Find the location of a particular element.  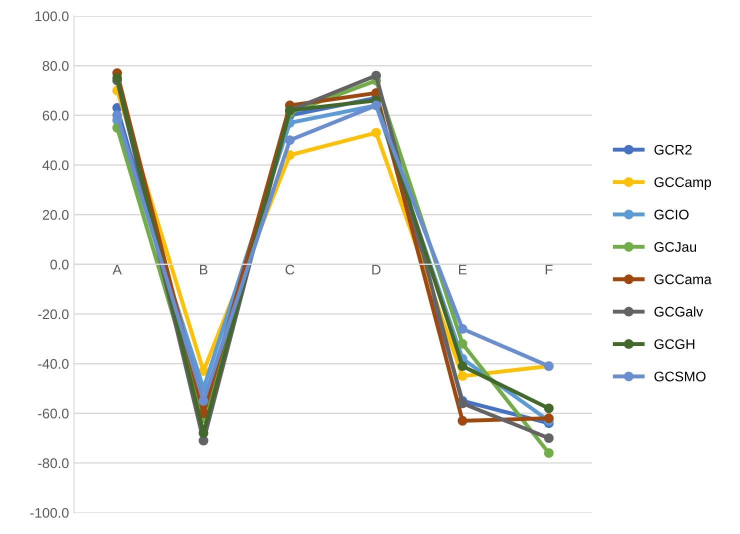

legend-label: GCIO is located at coordinates (671, 215).